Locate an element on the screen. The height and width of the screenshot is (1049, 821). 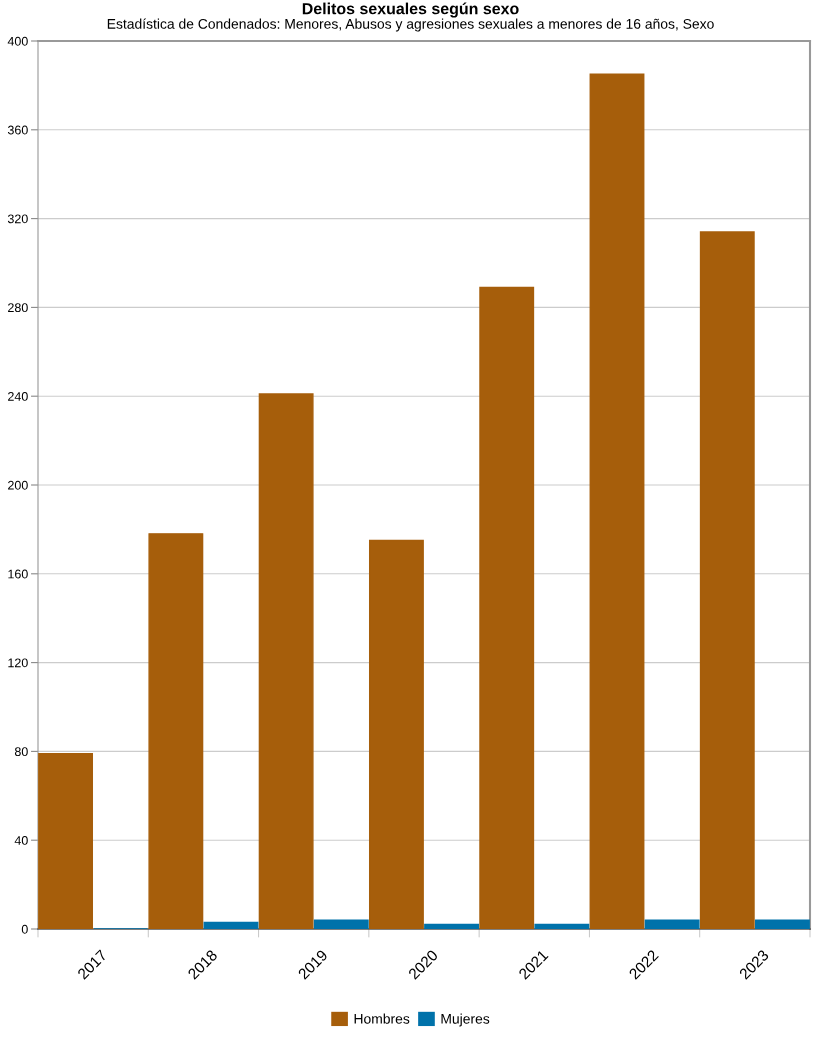
y-tick-label: 0 is located at coordinates (24, 929).